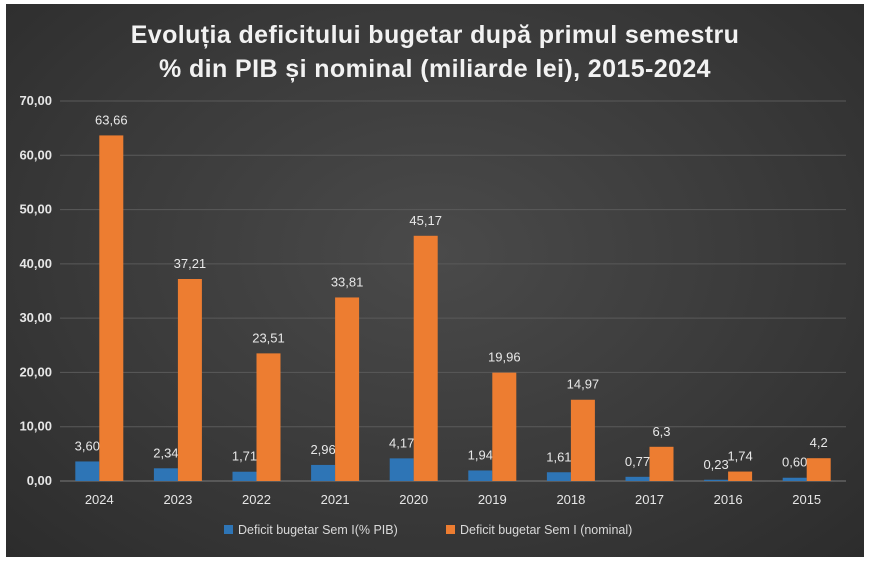 This screenshot has height=561, width=870. What do you see at coordinates (558, 456) in the screenshot?
I see `data-label: 1,61` at bounding box center [558, 456].